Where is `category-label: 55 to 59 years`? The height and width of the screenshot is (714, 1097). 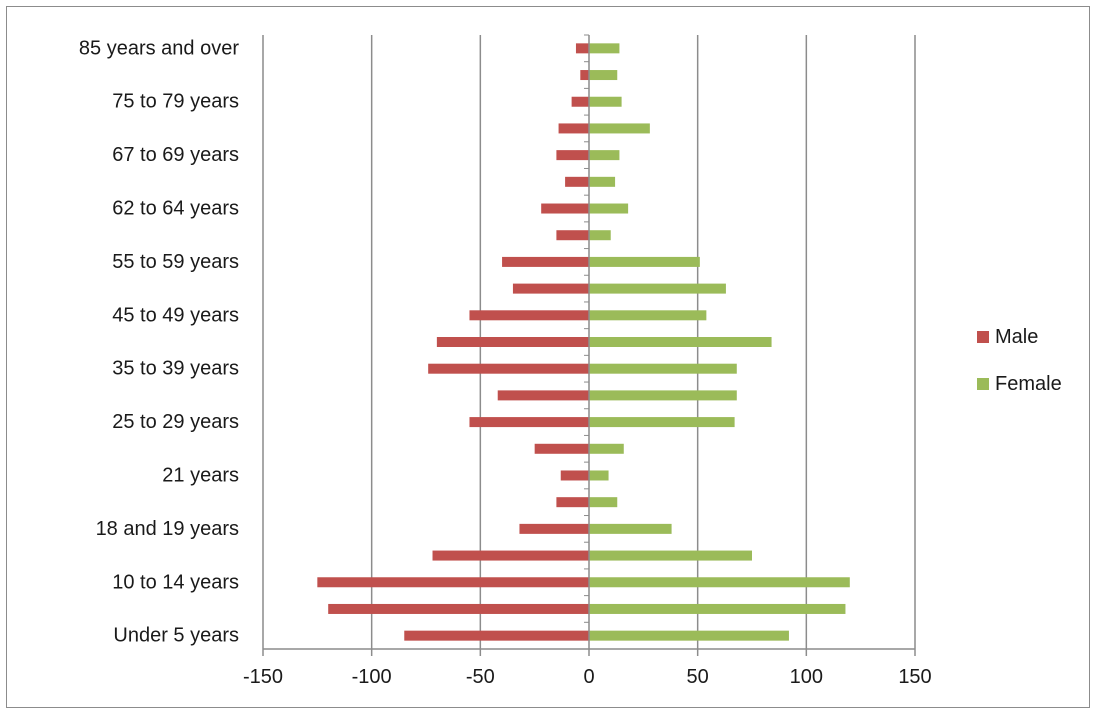 category-label: 55 to 59 years is located at coordinates (175, 262).